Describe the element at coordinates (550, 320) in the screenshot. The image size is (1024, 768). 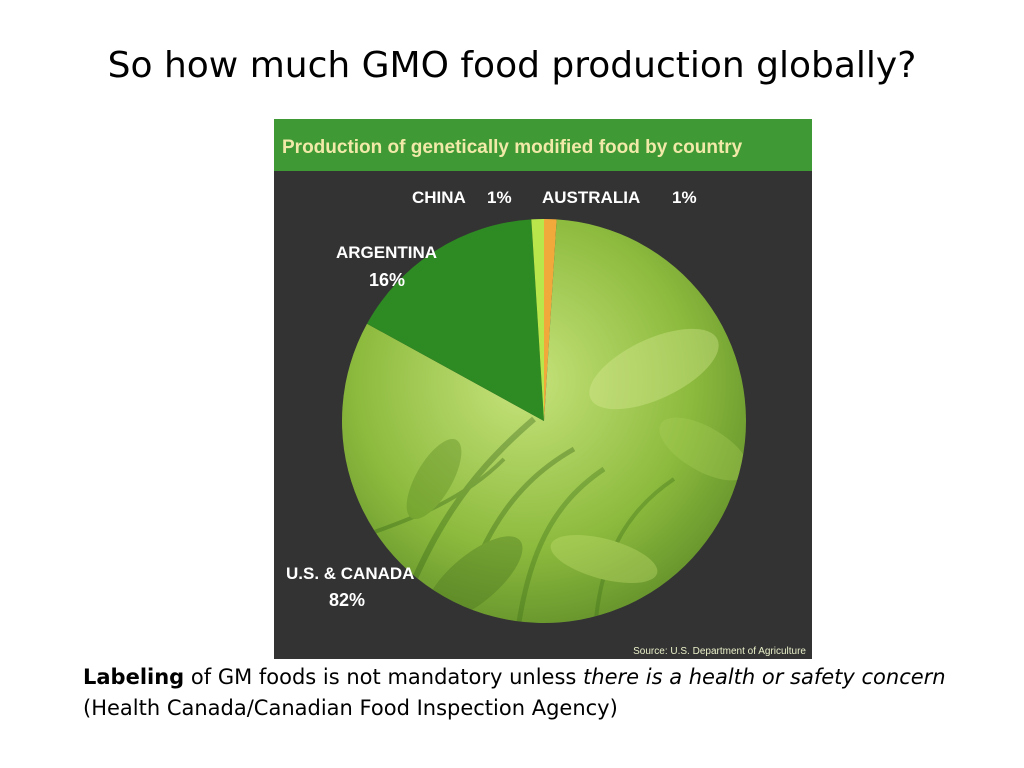
I see `pie-slice-australia` at that location.